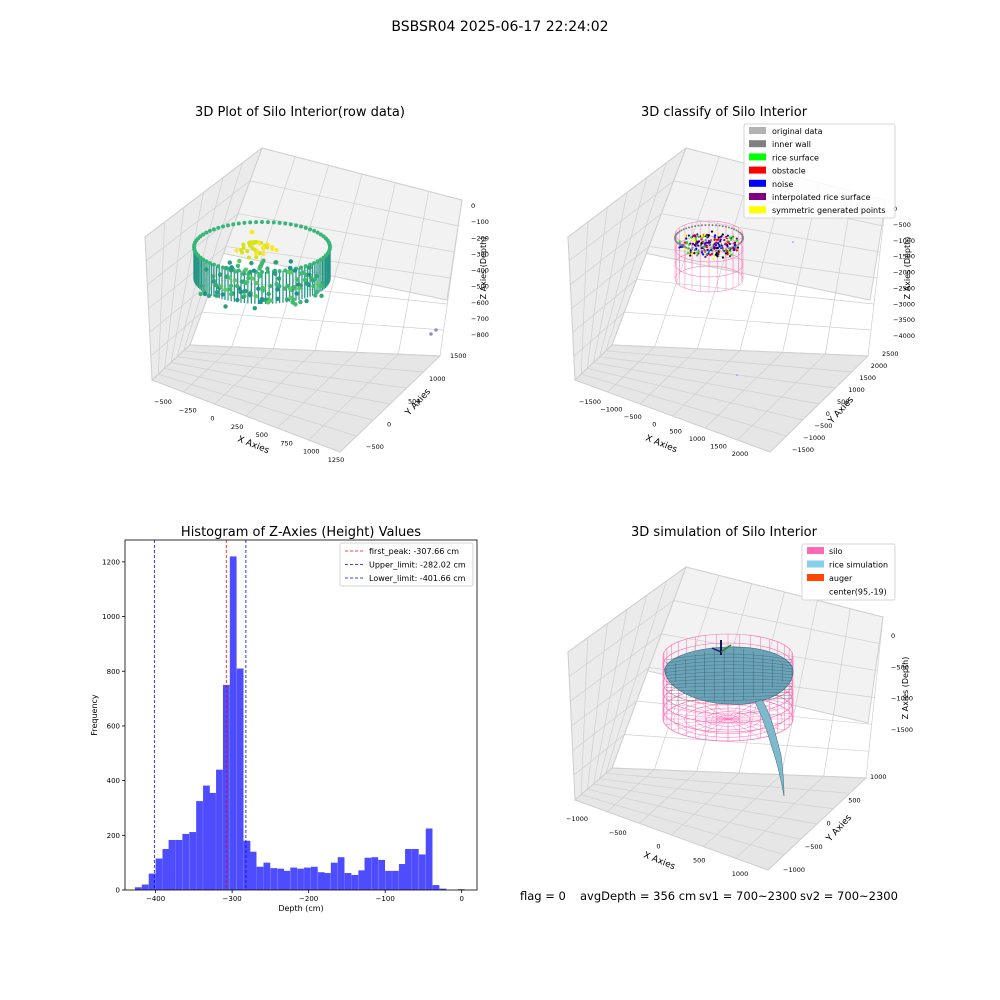 This screenshot has width=1000, height=1000. I want to click on p1-y-tick: 0, so click(389, 424).